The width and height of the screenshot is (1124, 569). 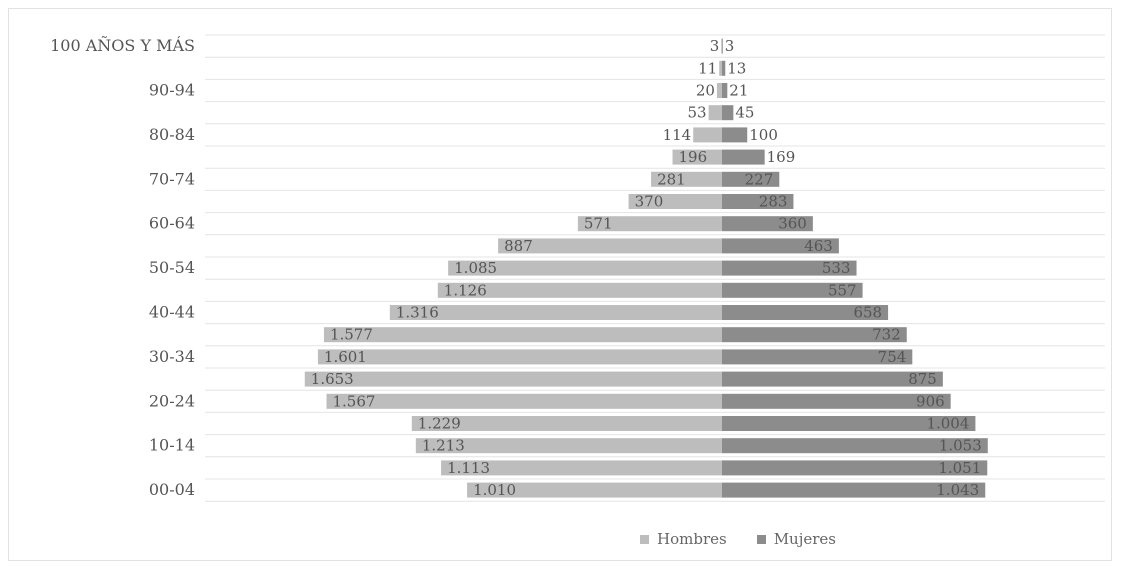 I want to click on data-label-mujeres: 227, so click(x=759, y=179).